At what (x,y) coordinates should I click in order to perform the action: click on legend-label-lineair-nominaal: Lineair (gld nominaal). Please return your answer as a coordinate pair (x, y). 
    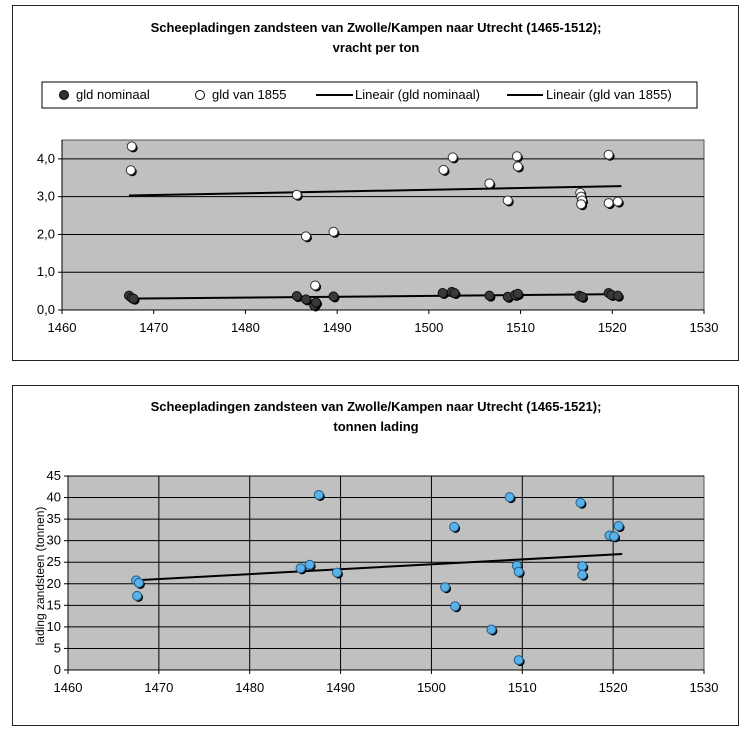
    Looking at the image, I should click on (417, 94).